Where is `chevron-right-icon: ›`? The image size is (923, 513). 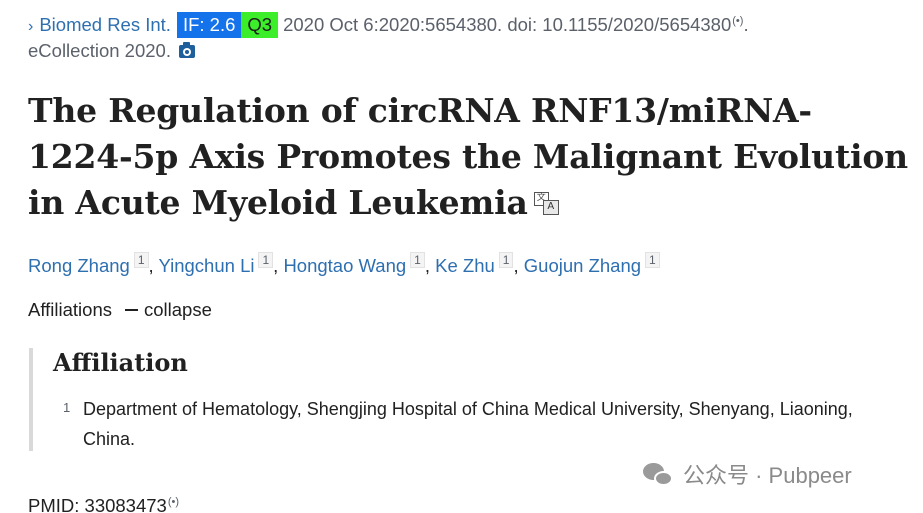 chevron-right-icon: › is located at coordinates (31, 27).